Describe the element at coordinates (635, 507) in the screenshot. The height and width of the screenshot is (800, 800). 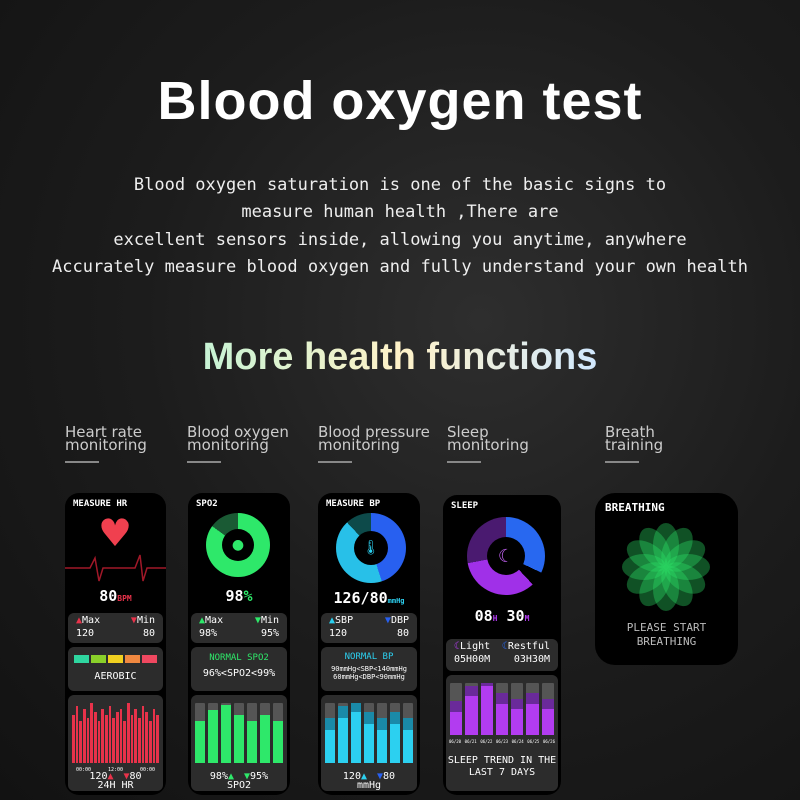
I see `screen-title: BREATHING` at that location.